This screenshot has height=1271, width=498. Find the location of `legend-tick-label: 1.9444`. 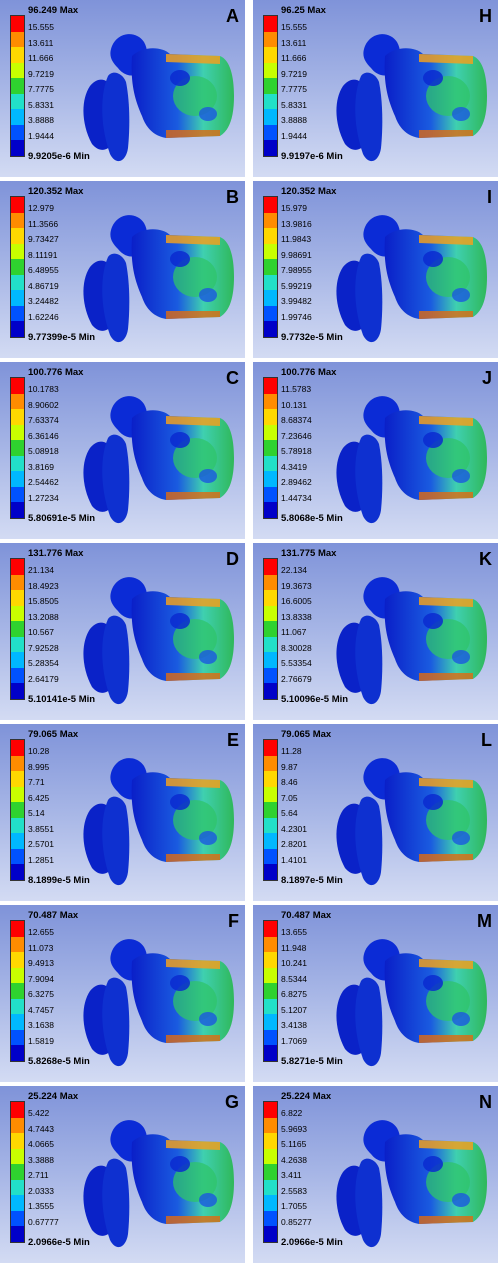

legend-tick-label: 1.9444 is located at coordinates (294, 135).